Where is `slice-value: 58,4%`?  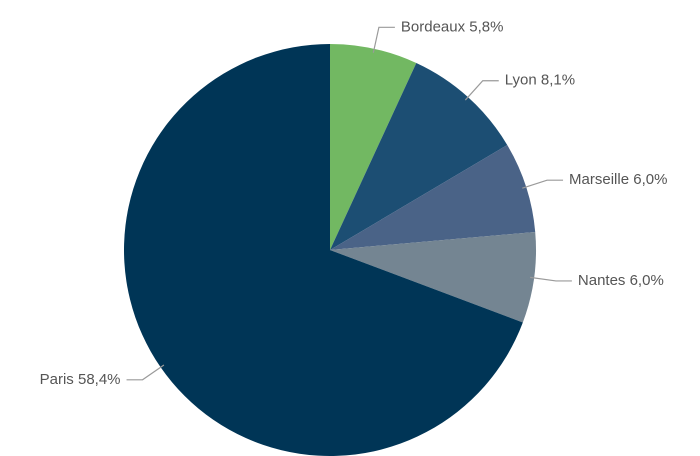 slice-value: 58,4% is located at coordinates (99, 379).